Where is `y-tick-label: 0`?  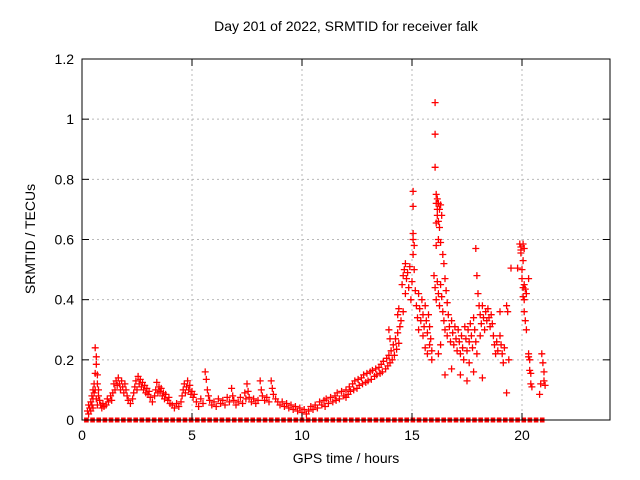
y-tick-label: 0 is located at coordinates (70, 420).